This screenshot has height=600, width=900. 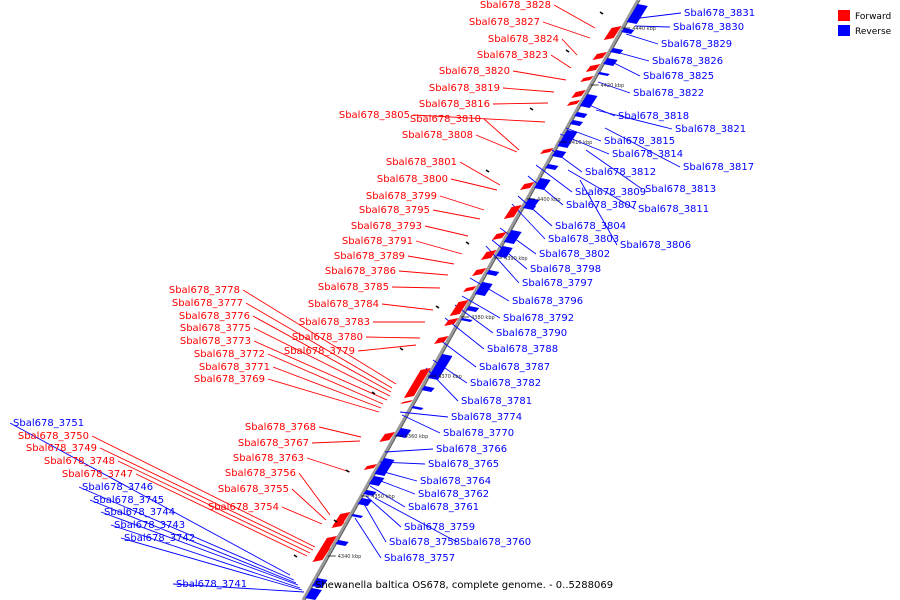 What do you see at coordinates (159, 538) in the screenshot?
I see `gene-label: Sbal678_3742` at bounding box center [159, 538].